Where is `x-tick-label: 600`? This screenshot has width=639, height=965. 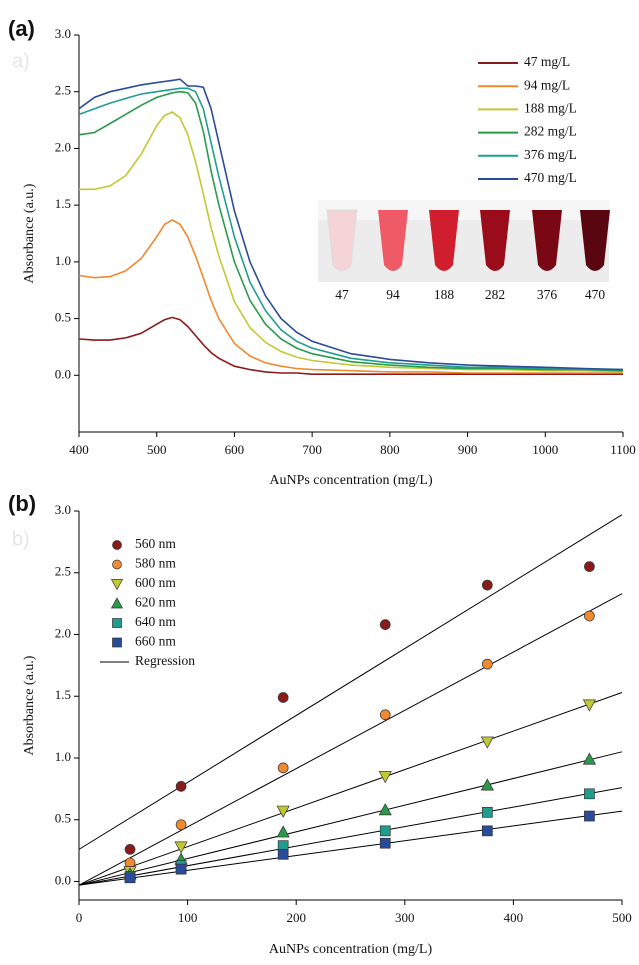
x-tick-label: 600 is located at coordinates (235, 449).